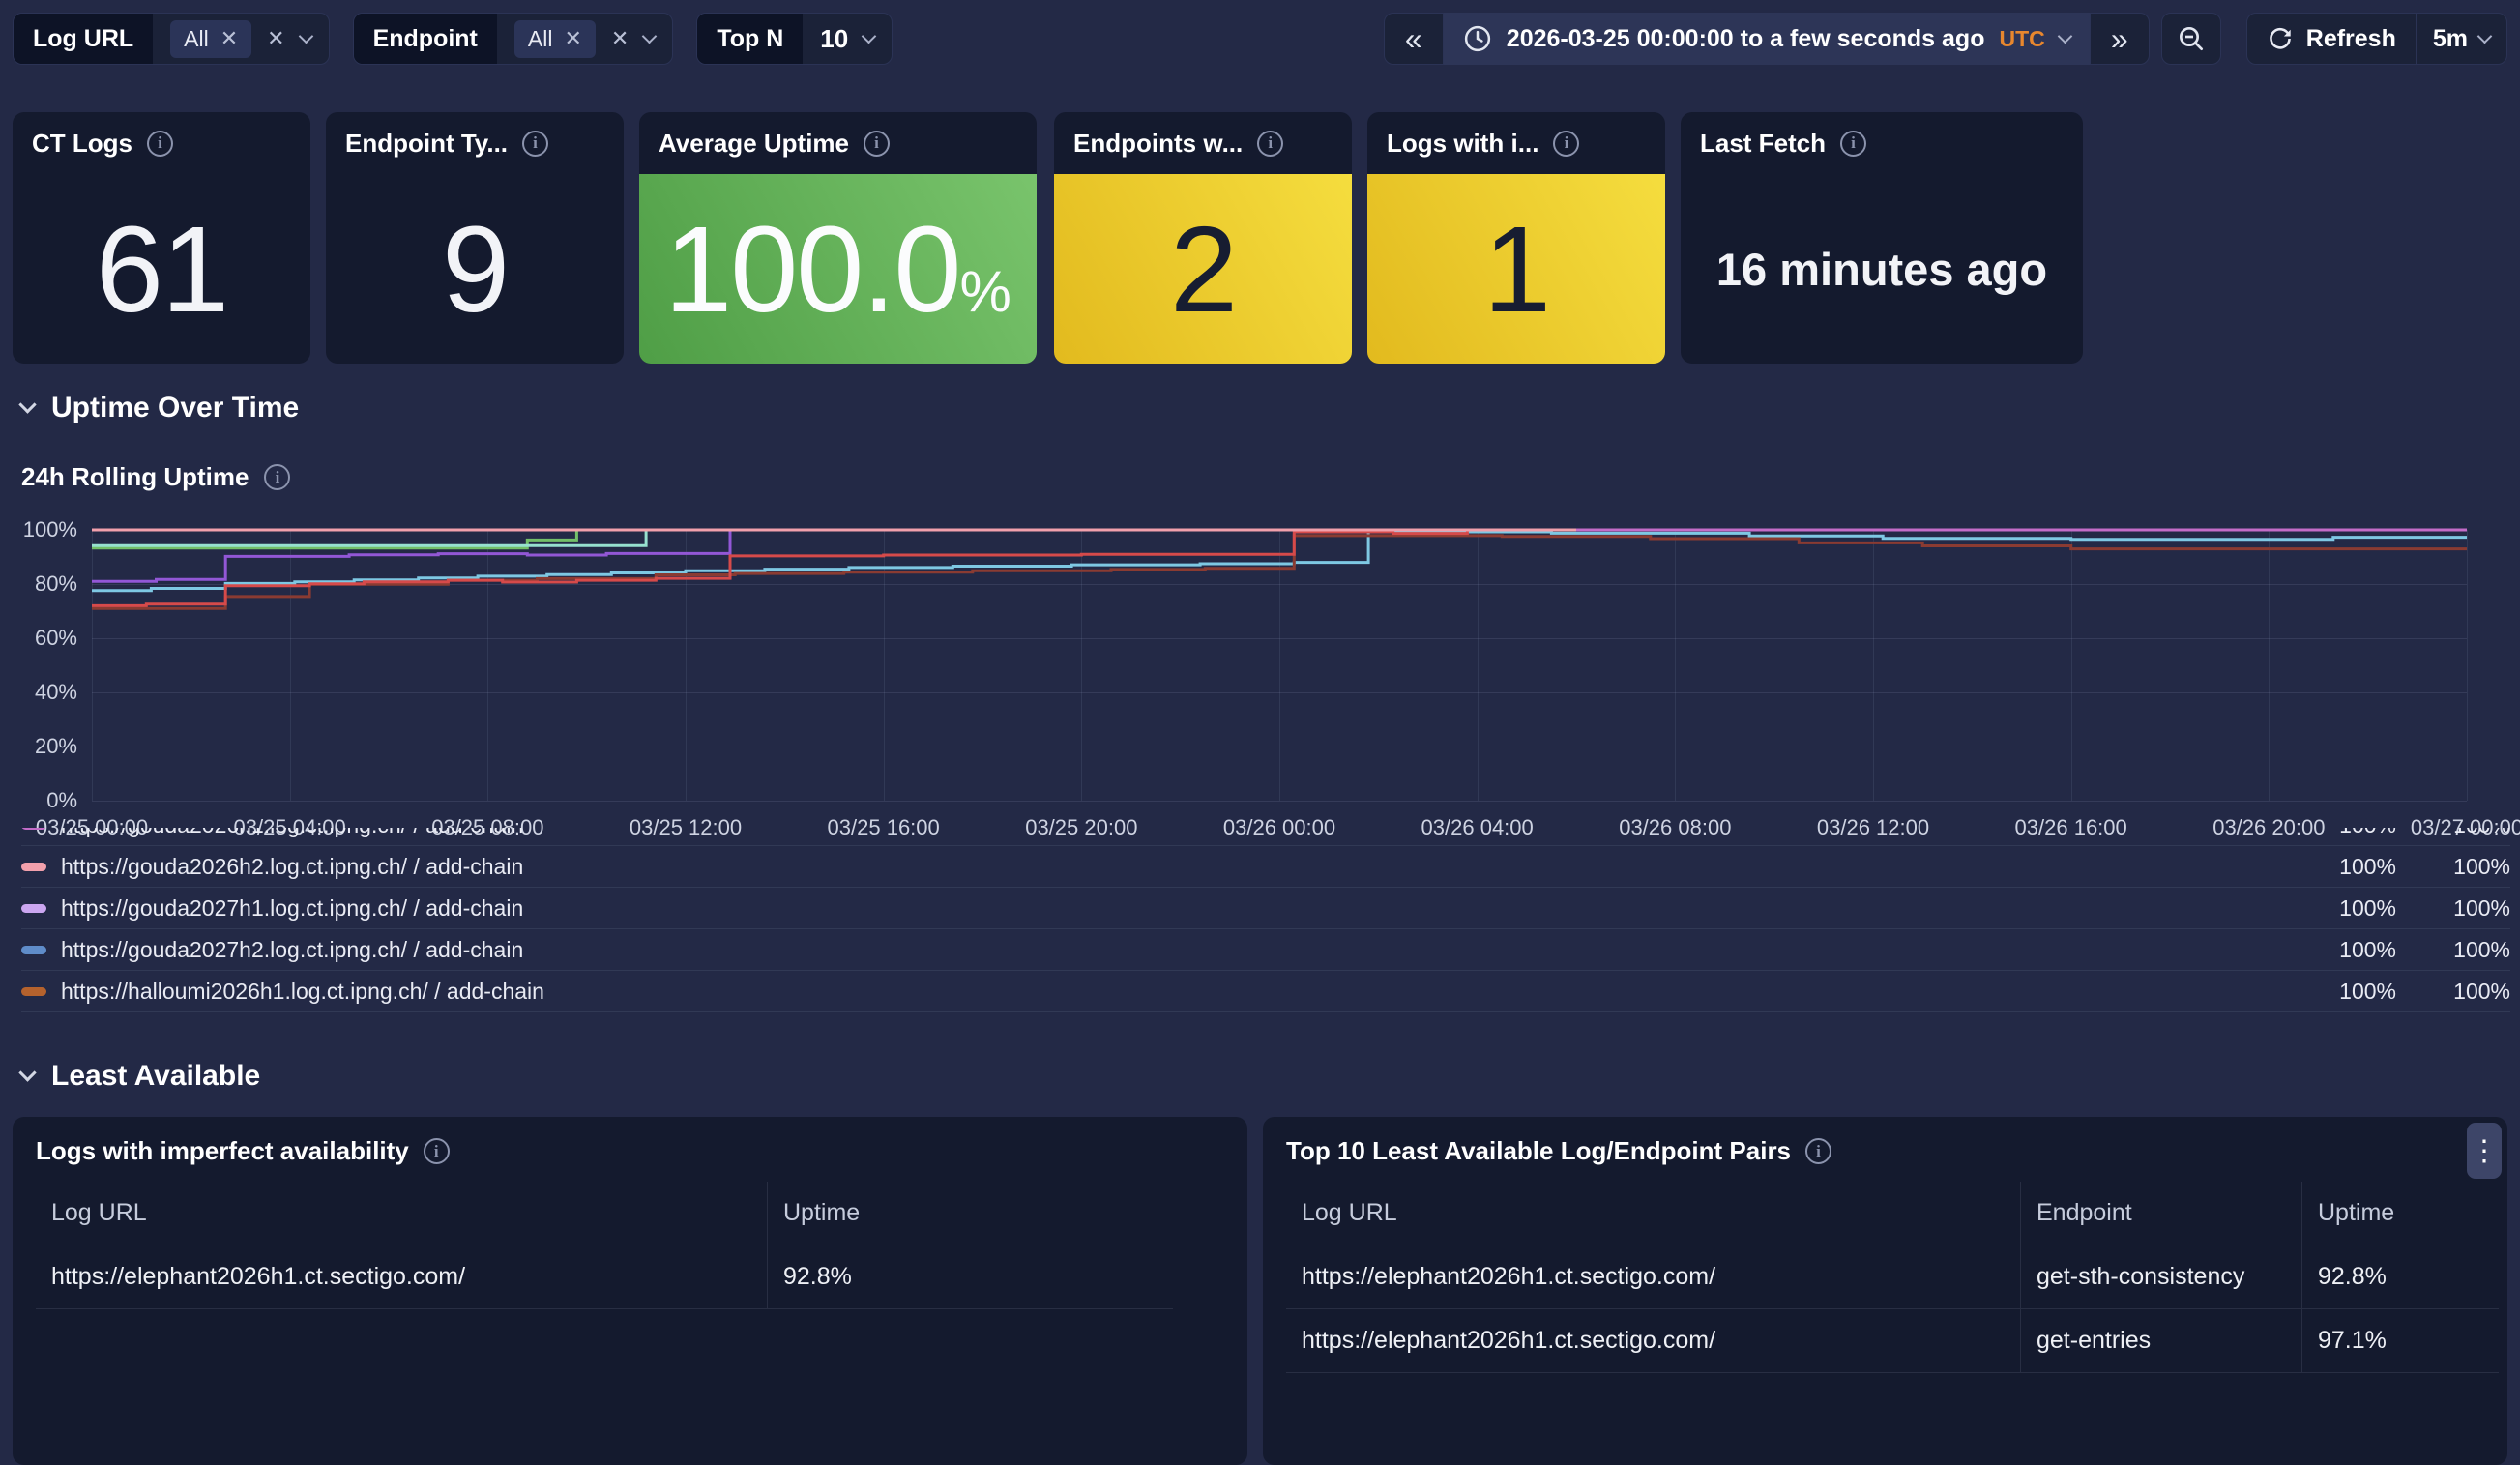  What do you see at coordinates (401, 1277) in the screenshot?
I see `table-cell: https://elephant2026h1.ct.sectigo.com/` at bounding box center [401, 1277].